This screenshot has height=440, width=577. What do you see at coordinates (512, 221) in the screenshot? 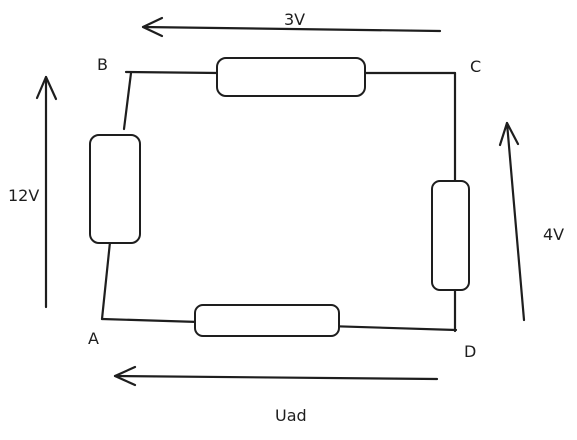
I see `arrow-right` at bounding box center [512, 221].